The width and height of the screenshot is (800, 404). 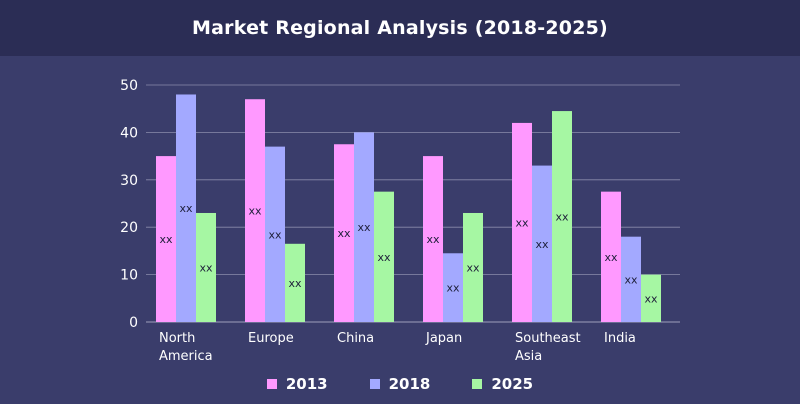 I want to click on legend-item-2025: 2025, so click(x=502, y=384).